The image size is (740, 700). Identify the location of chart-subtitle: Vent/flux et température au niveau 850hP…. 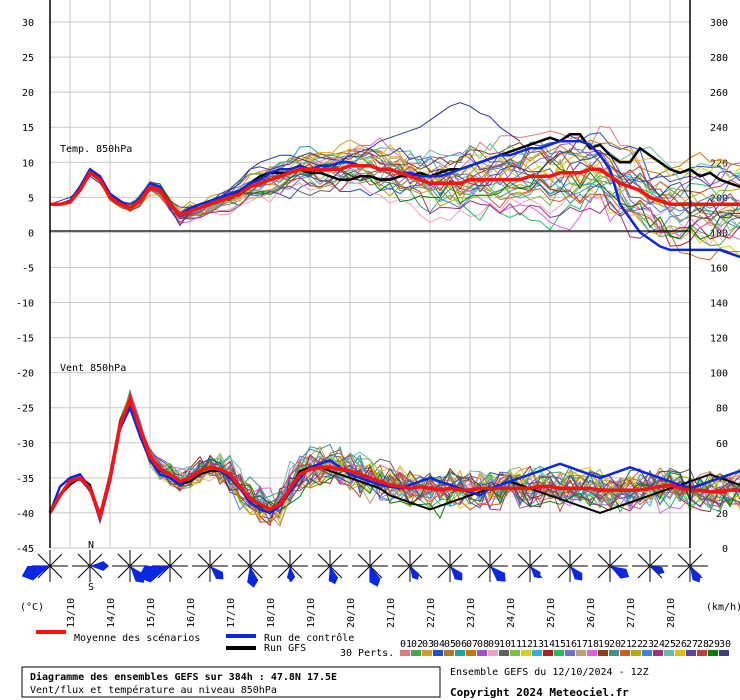
(153, 690).